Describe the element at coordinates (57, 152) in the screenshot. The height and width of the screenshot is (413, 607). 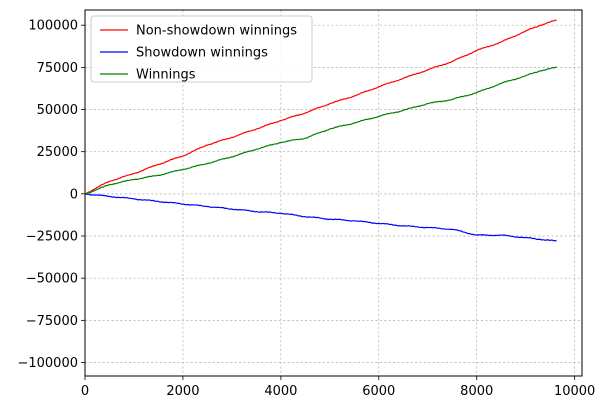
I see `y-tick-label: 25000` at that location.